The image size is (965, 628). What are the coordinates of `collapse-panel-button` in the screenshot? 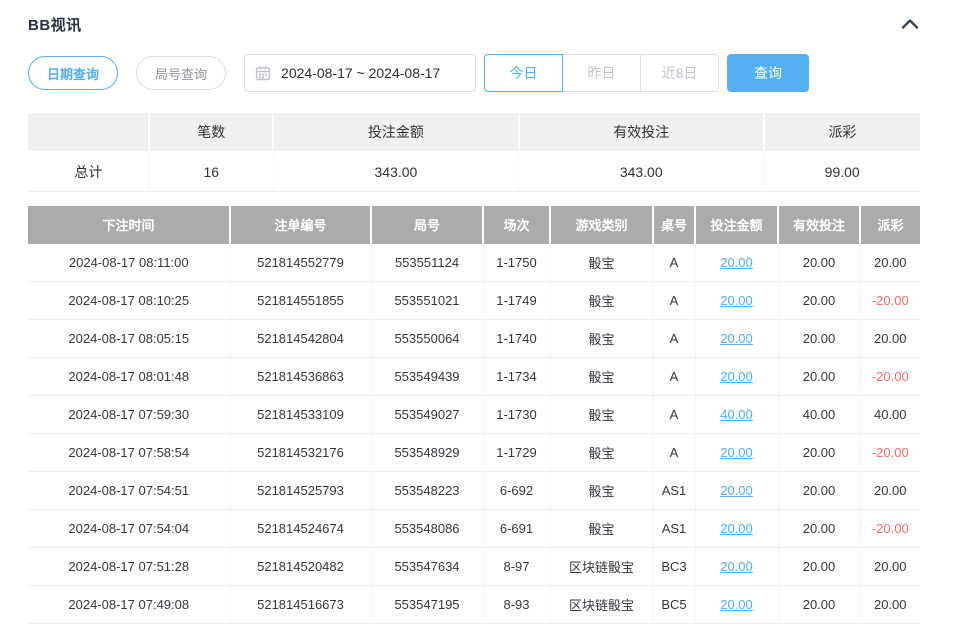 It's located at (910, 24).